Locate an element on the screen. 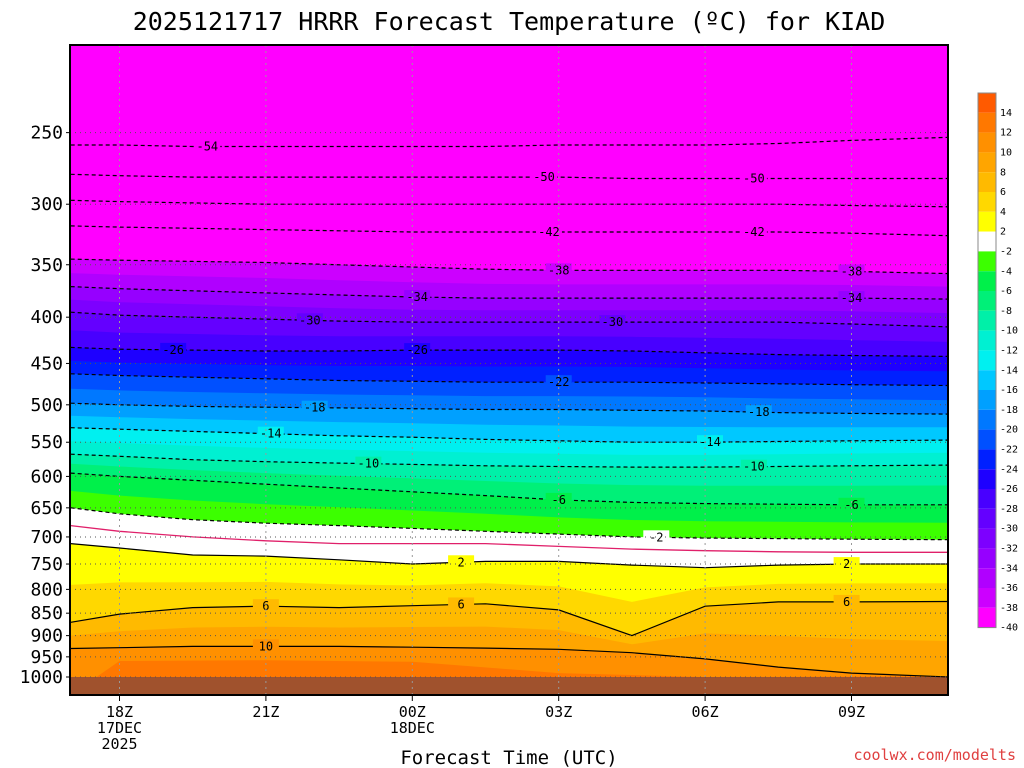 Image resolution: width=1024 pixels, height=768 pixels. y-tick-label: 950 is located at coordinates (46, 657).